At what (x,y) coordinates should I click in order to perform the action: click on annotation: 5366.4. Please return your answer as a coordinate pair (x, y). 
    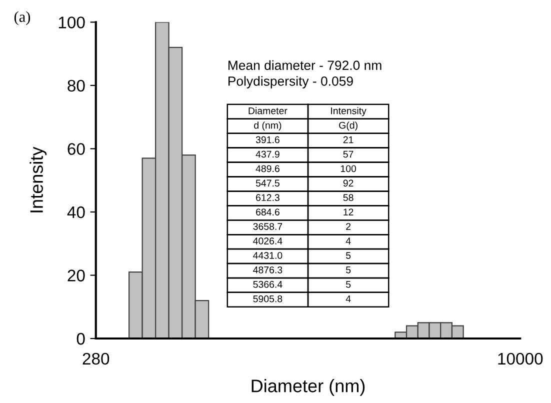
    Looking at the image, I should click on (267, 284).